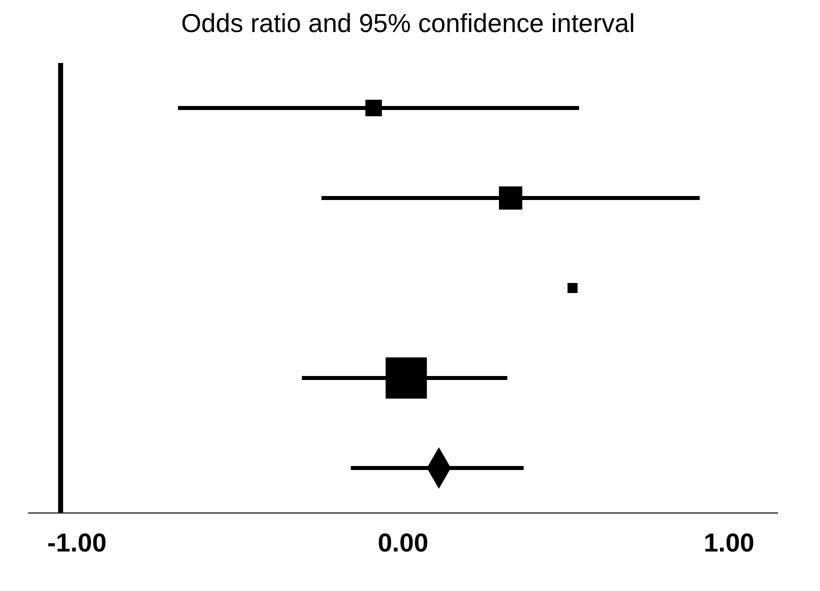 Image resolution: width=820 pixels, height=591 pixels. What do you see at coordinates (729, 542) in the screenshot?
I see `x-tick-label: 1.00` at bounding box center [729, 542].